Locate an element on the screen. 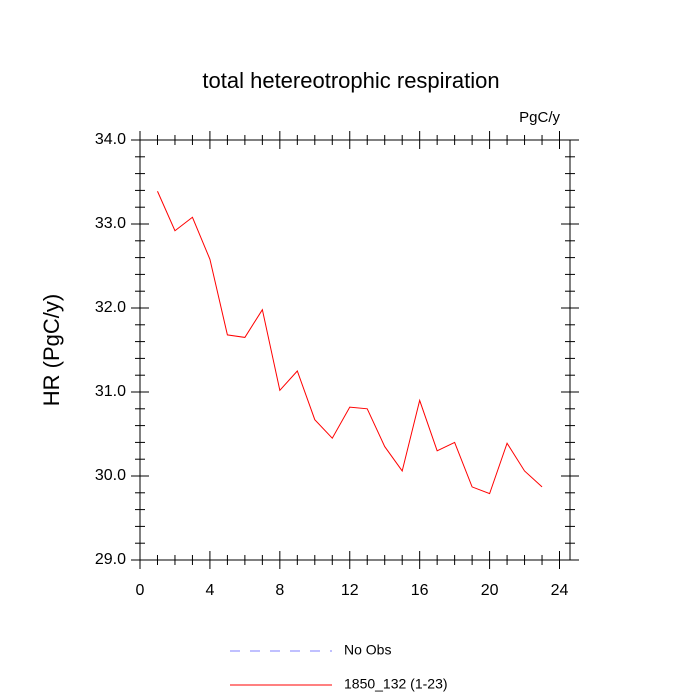 The height and width of the screenshot is (700, 700). x-tick-label: 4 is located at coordinates (209, 590).